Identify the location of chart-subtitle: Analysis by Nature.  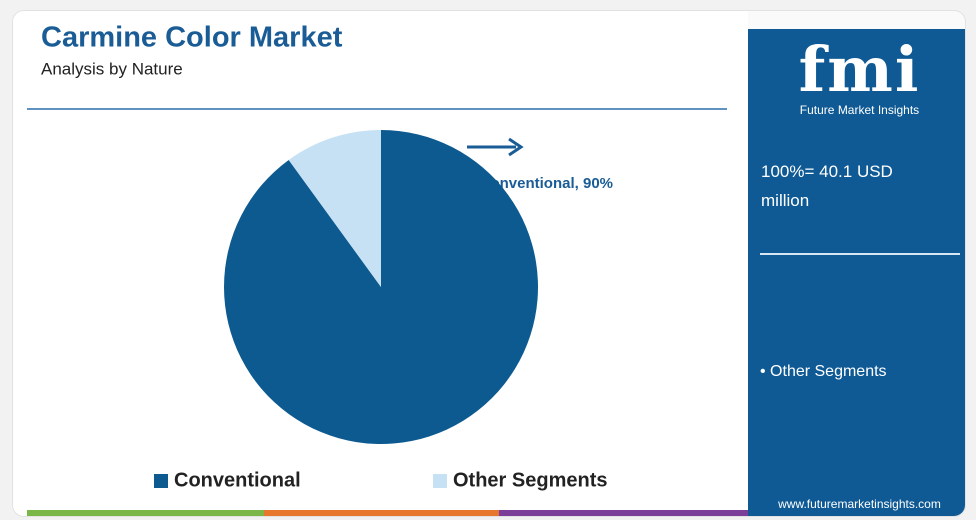
(112, 68).